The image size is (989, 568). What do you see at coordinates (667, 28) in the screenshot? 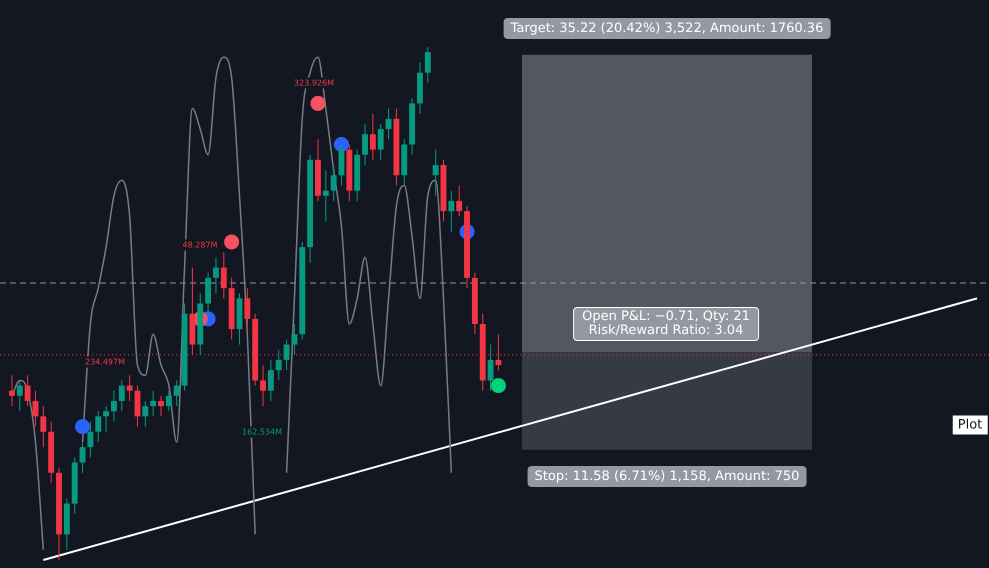
I see `band-label: Target: 35.22 (20.42%) 3,522, Amount: 1760.36` at bounding box center [667, 28].